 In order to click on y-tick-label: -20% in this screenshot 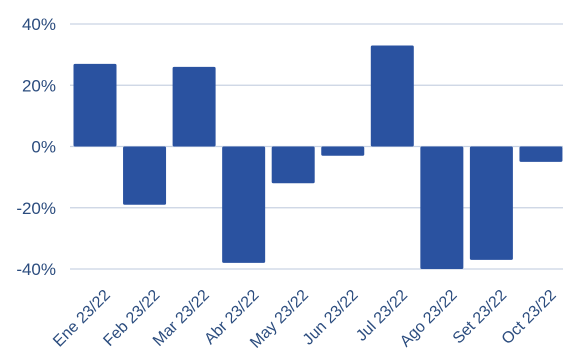, I will do `click(36, 208)`.